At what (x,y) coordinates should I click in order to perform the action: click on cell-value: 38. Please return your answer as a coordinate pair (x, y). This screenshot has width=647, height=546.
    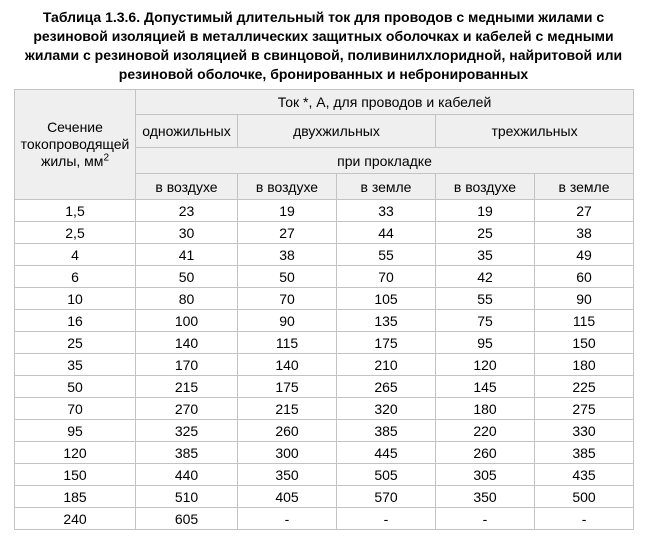
    Looking at the image, I should click on (584, 232).